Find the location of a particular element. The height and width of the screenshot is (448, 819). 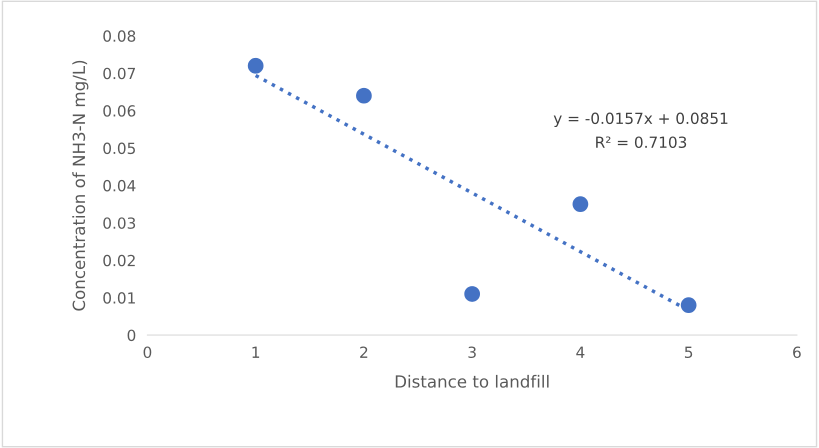

y-tick-label: 0.06 is located at coordinates (119, 111).